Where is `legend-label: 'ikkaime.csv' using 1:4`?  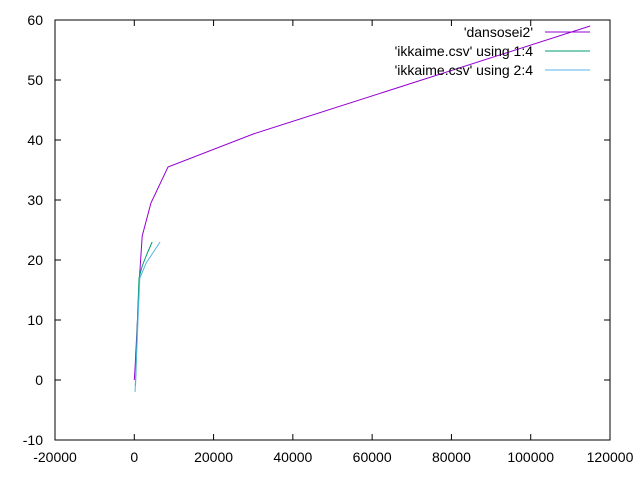 legend-label: 'ikkaime.csv' using 1:4 is located at coordinates (464, 51).